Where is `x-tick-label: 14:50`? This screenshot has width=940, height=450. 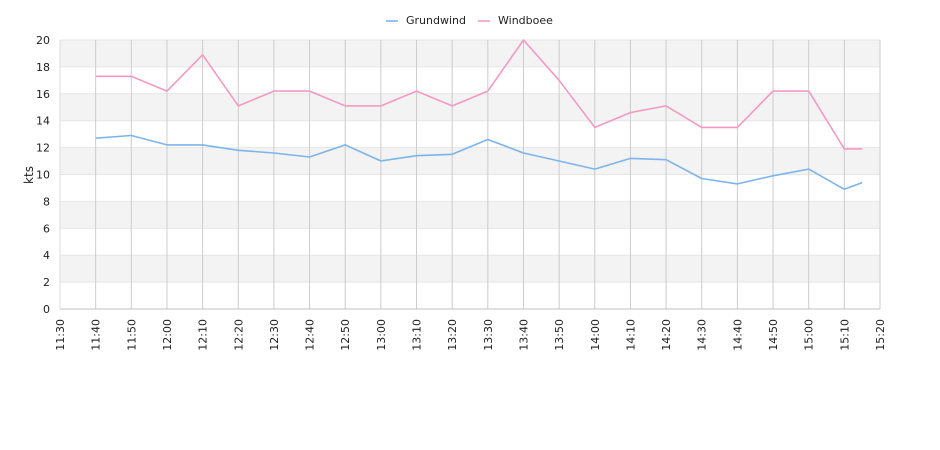
x-tick-label: 14:50 is located at coordinates (773, 335).